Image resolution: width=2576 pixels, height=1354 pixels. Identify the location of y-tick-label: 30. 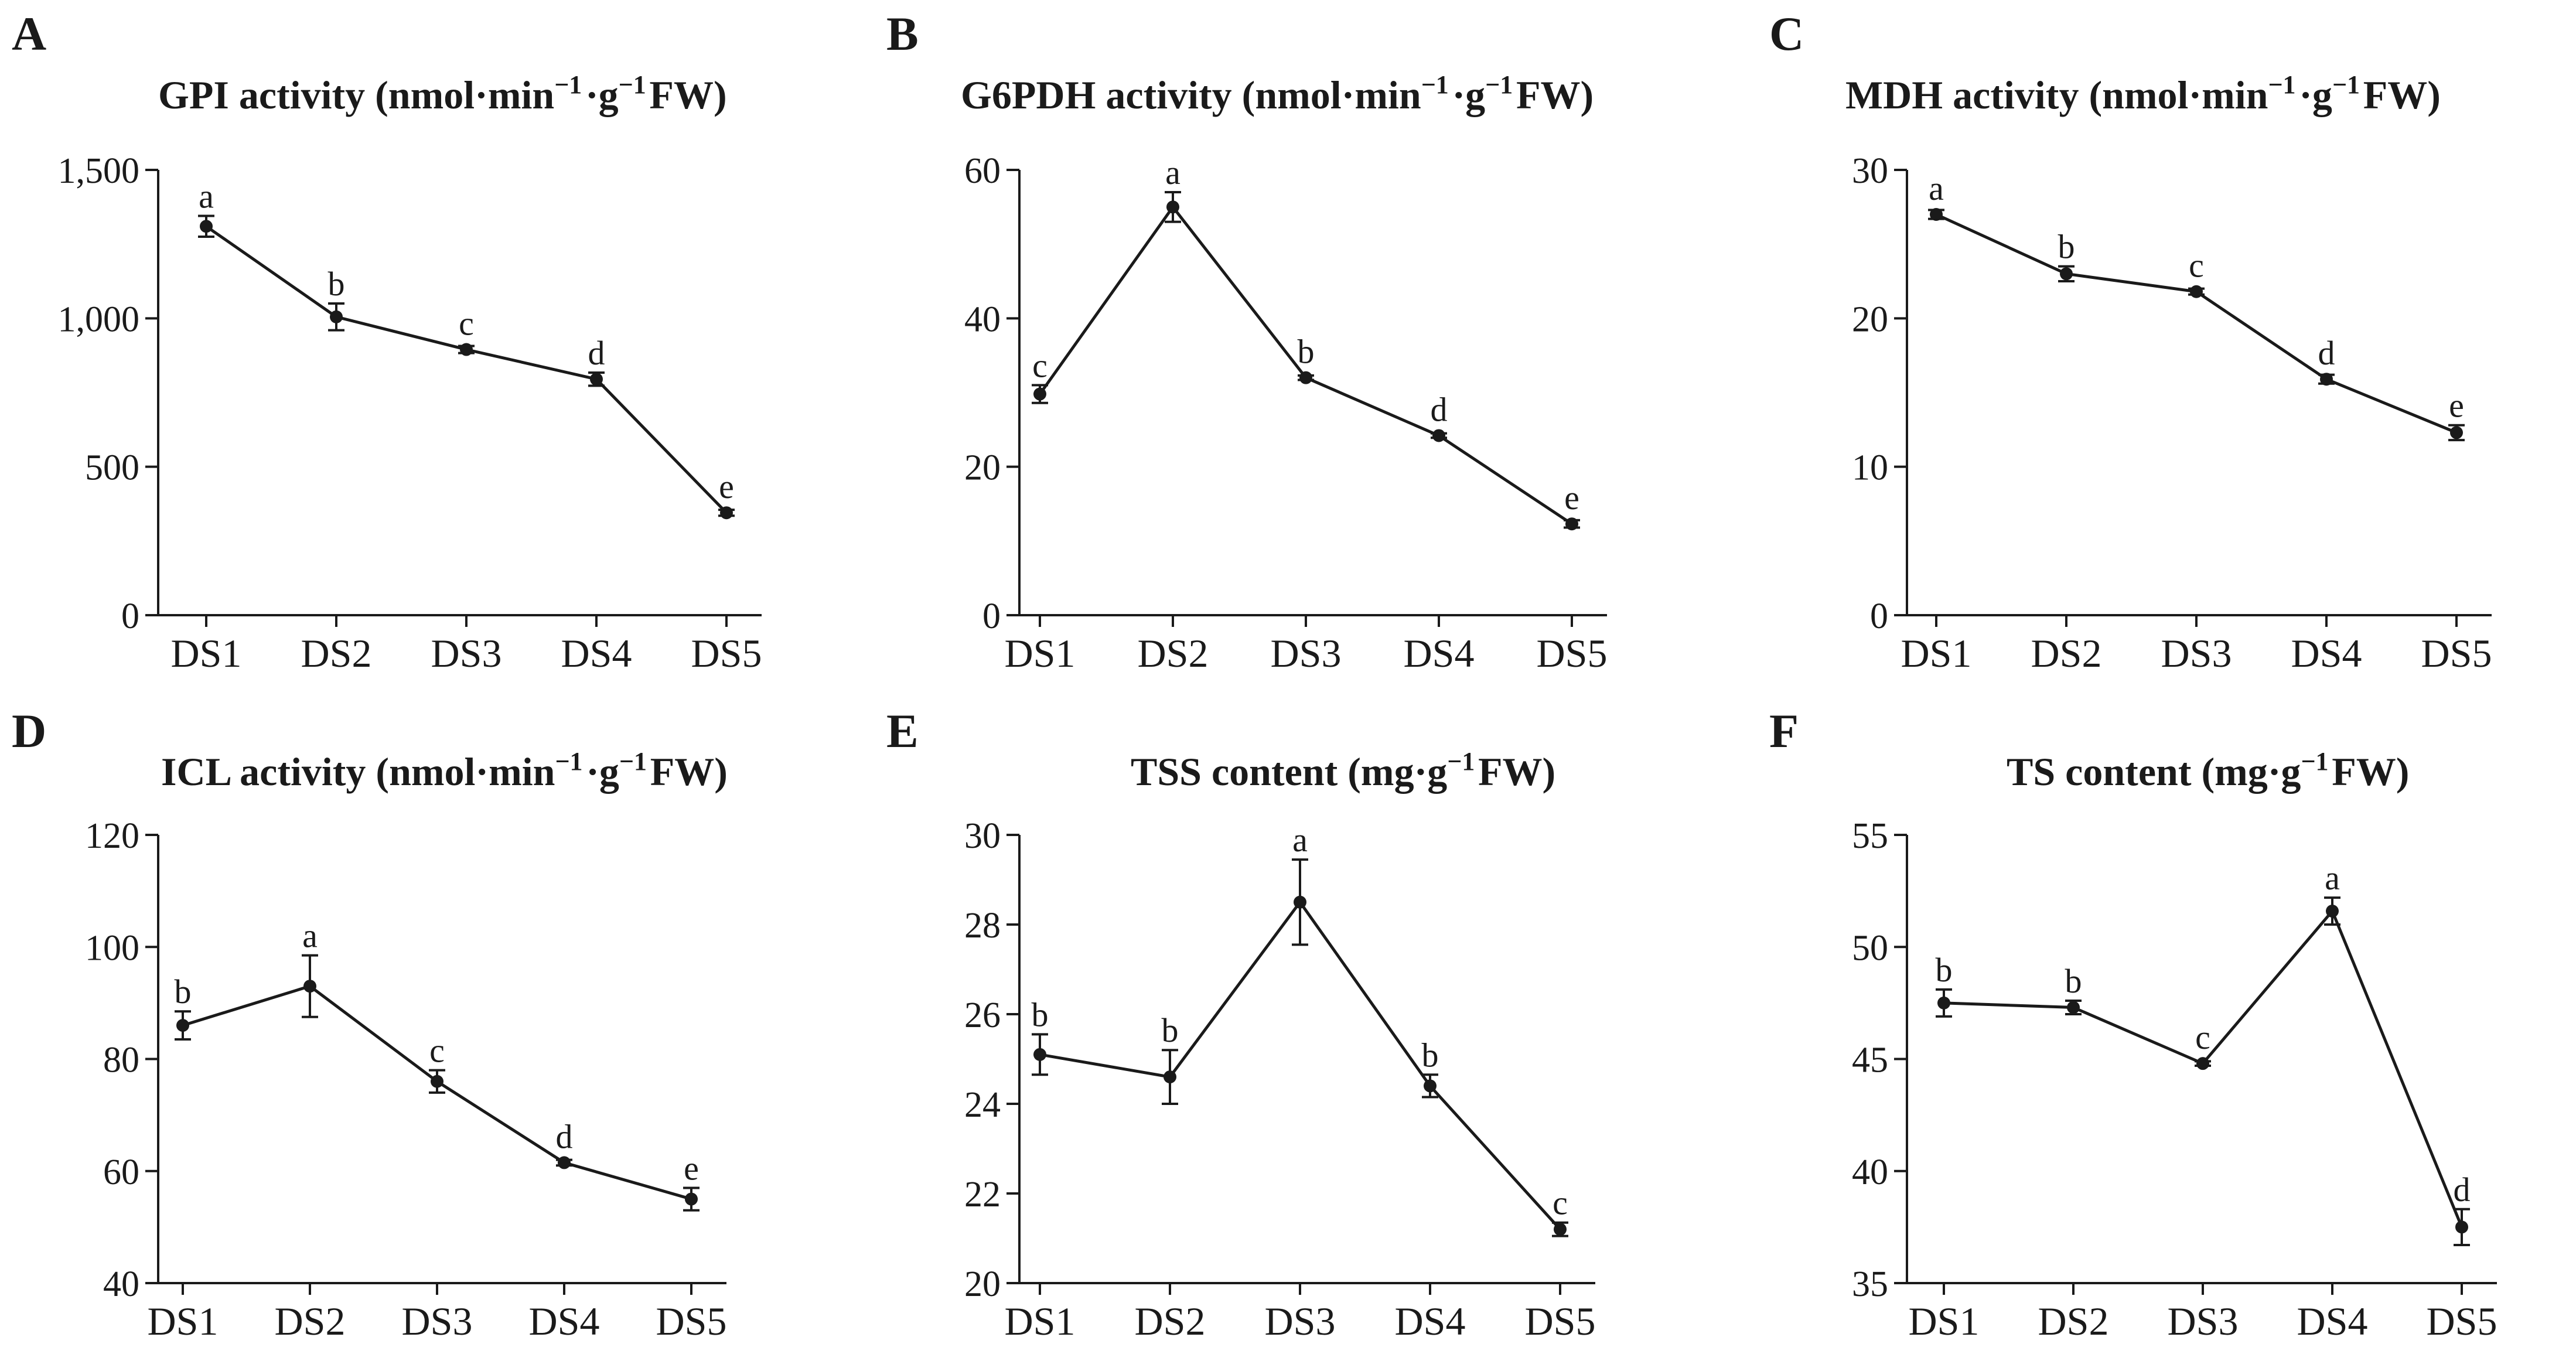
(983, 836).